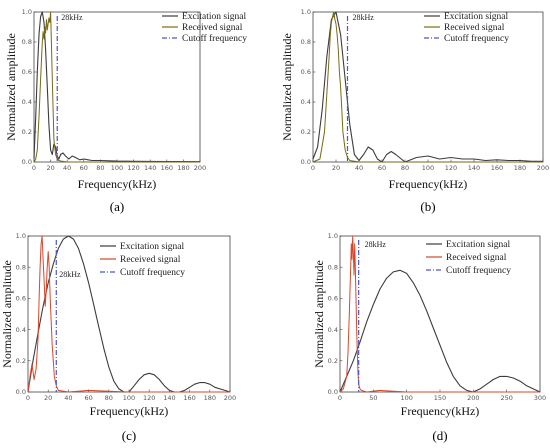  I want to click on x-tick-label: 150, so click(440, 398).